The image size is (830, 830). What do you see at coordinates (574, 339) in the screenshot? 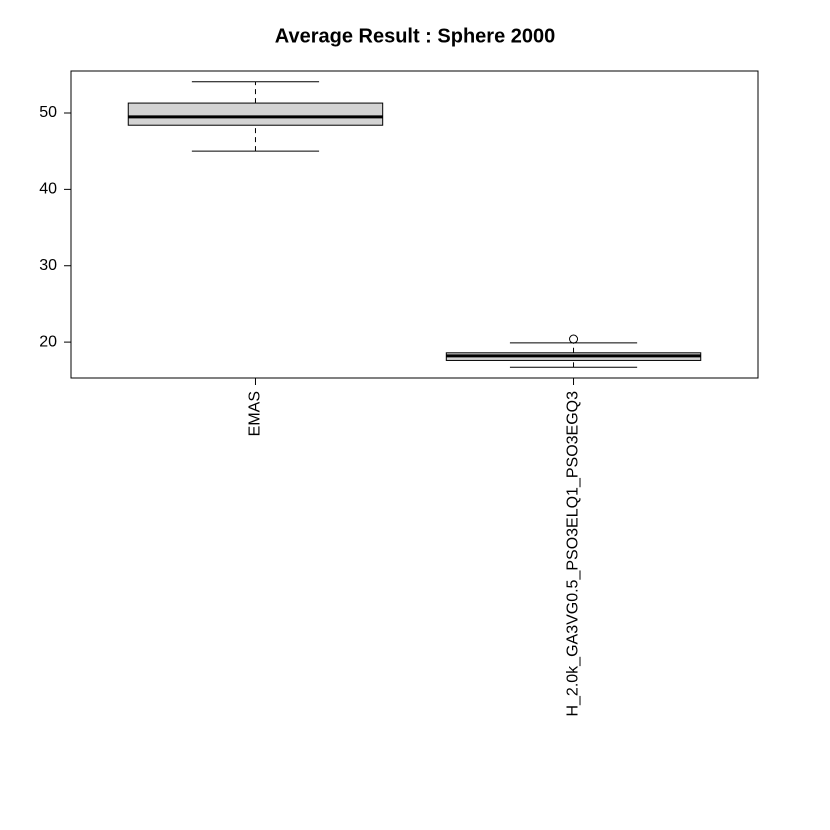
I see `outlier` at bounding box center [574, 339].